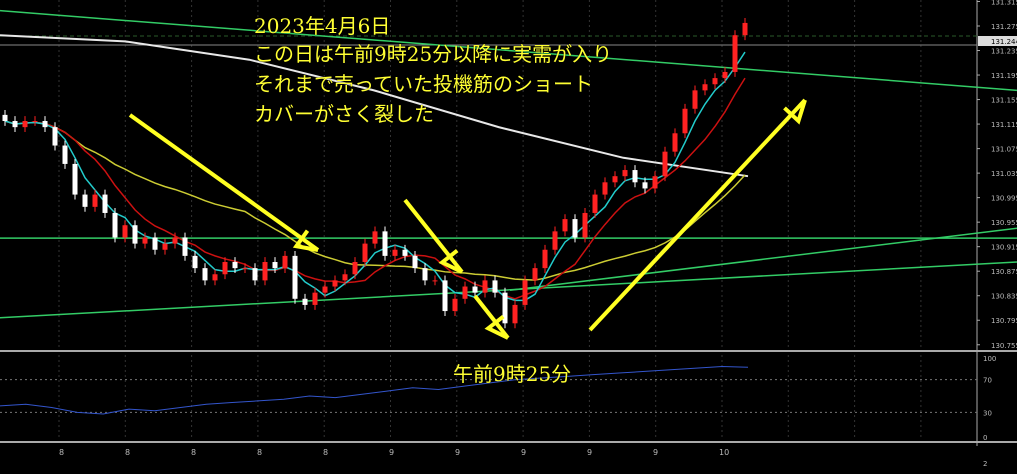 This screenshot has height=474, width=1017. Describe the element at coordinates (1004, 297) in the screenshot. I see `price-tick-label: 130.835` at that location.